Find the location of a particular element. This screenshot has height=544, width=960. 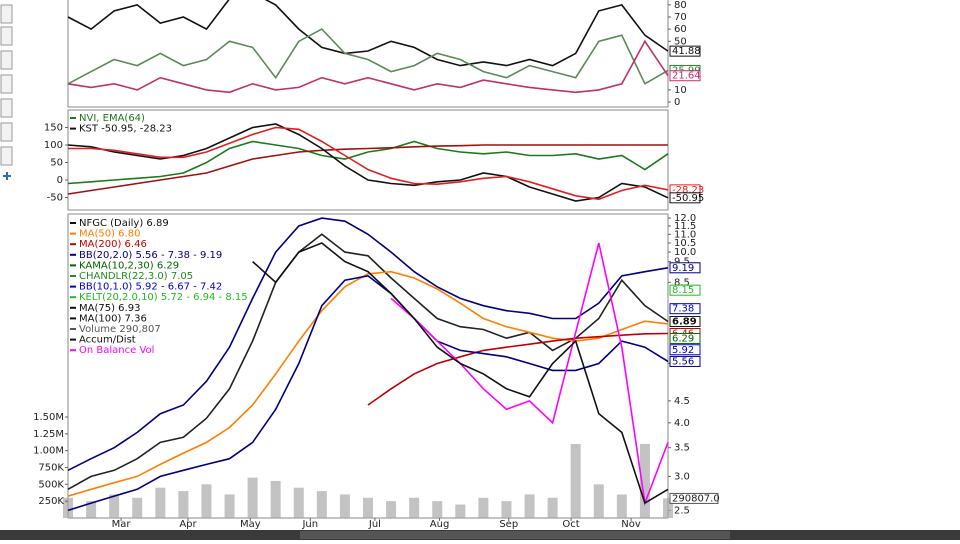

value-label: 8.15 is located at coordinates (683, 290).